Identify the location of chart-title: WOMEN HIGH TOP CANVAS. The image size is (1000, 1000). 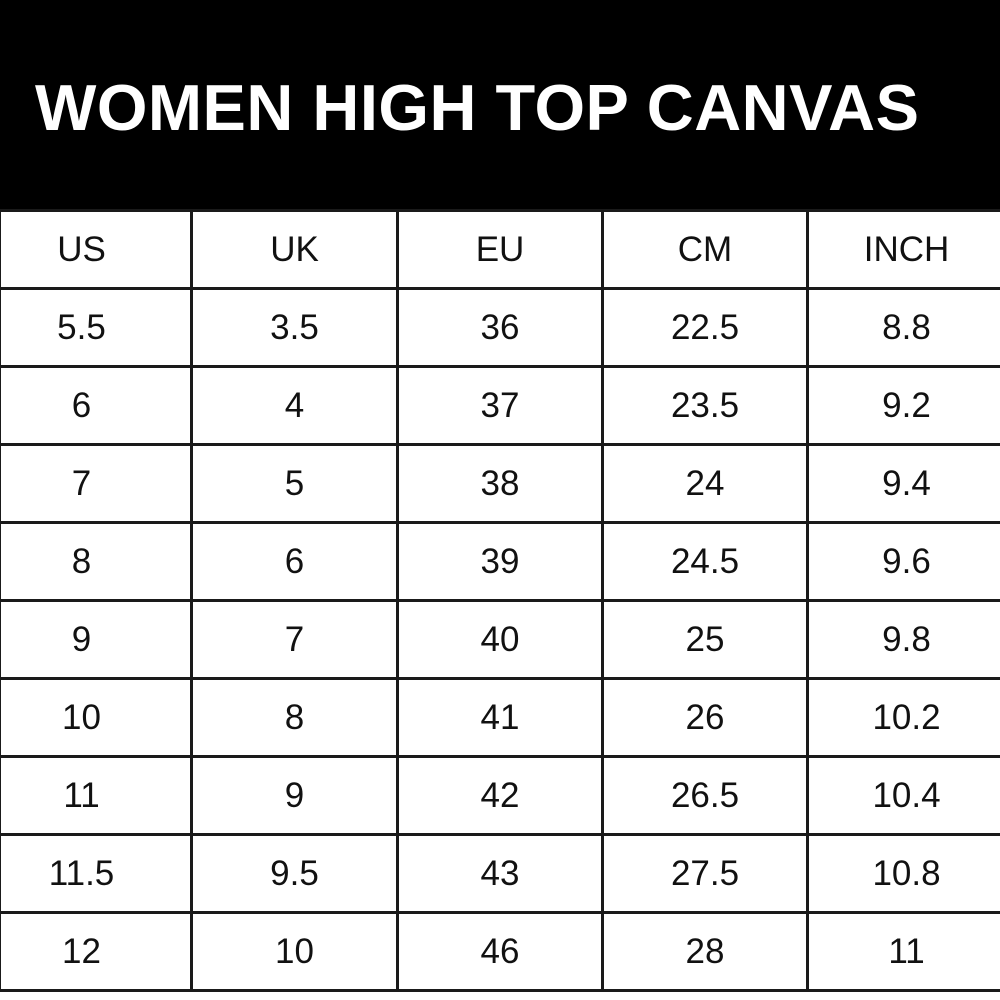
(477, 107).